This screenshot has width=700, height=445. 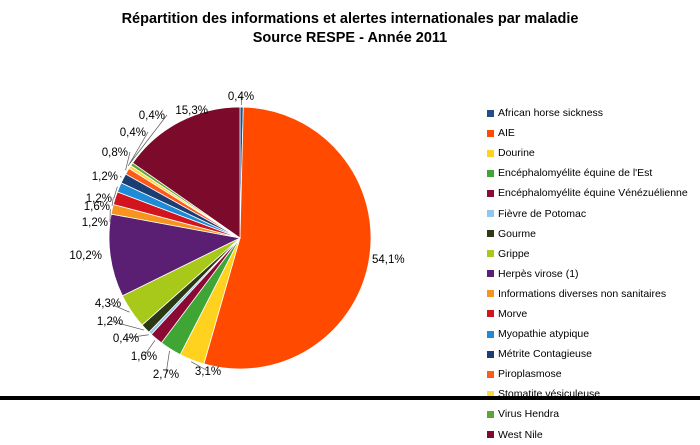 I want to click on legend-item: AIE, so click(x=587, y=133).